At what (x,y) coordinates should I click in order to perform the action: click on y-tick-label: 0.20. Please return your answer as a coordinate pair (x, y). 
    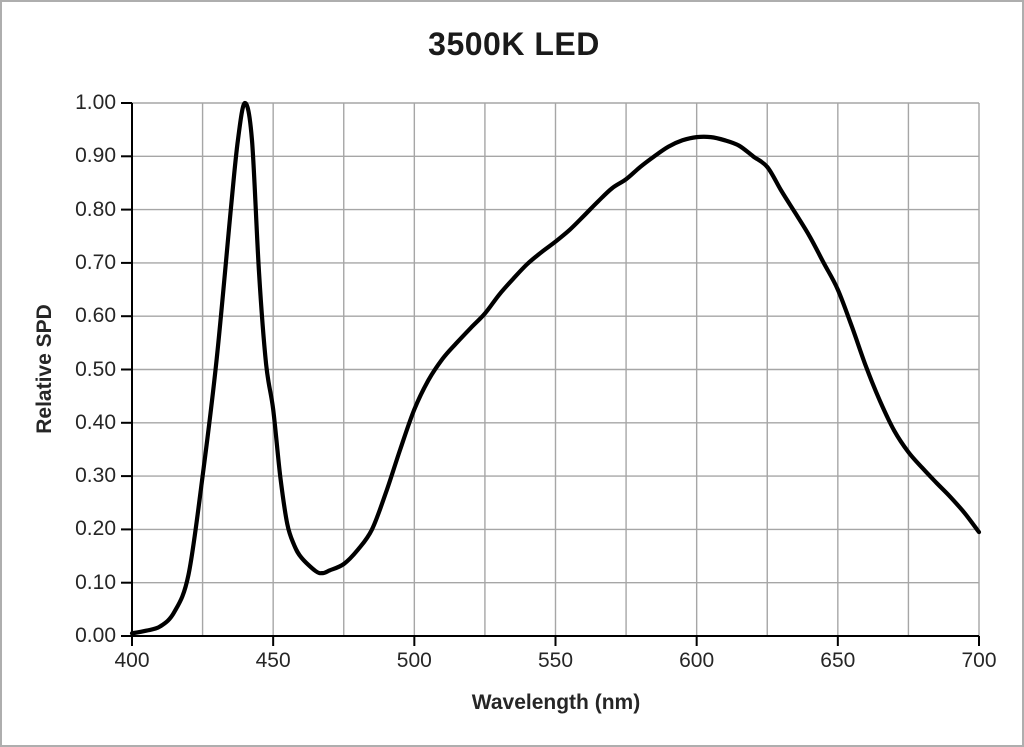
    Looking at the image, I should click on (95, 529).